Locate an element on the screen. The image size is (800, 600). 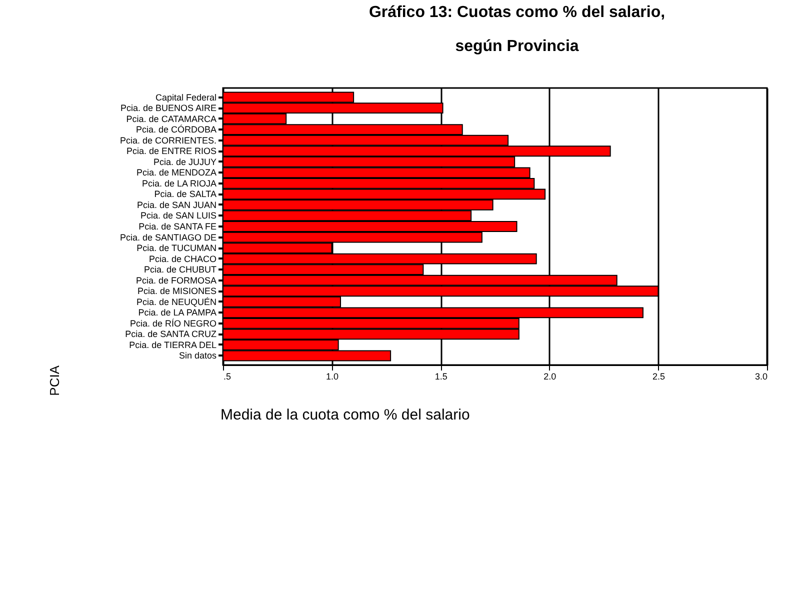
y-tick-label: Pcia. de CORRIENTES. is located at coordinates (168, 140).